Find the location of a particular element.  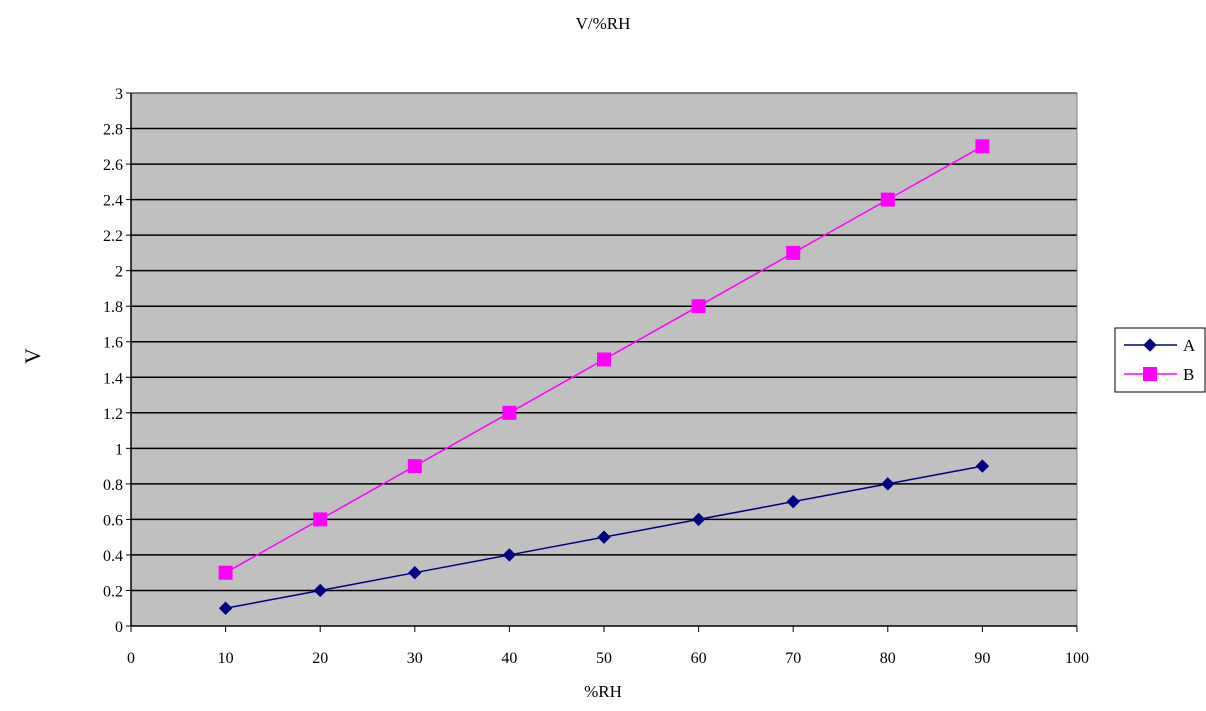

y-tick-label: 0.2 is located at coordinates (113, 591).